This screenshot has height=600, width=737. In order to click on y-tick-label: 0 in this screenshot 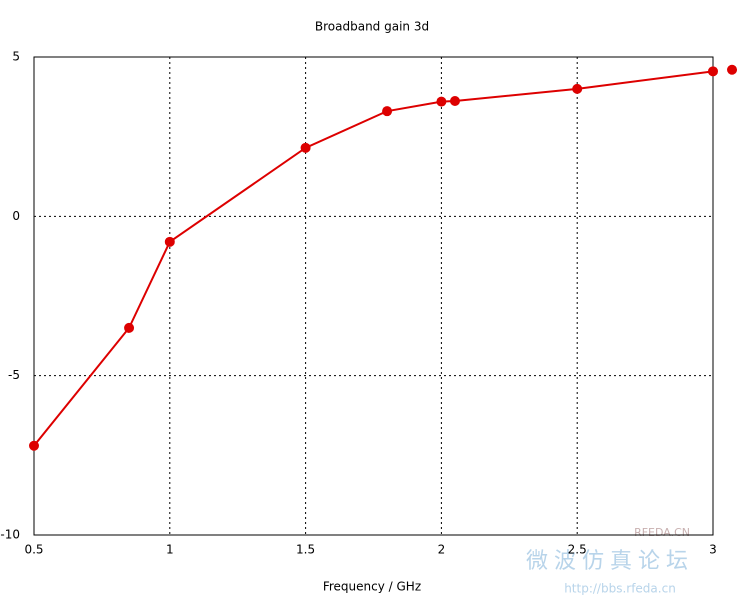, I will do `click(16, 216)`.